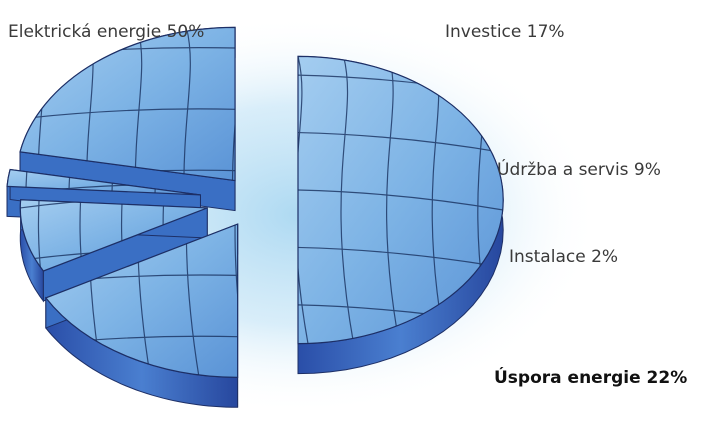  I want to click on slice-údržba-a-servis, so click(113, 251).